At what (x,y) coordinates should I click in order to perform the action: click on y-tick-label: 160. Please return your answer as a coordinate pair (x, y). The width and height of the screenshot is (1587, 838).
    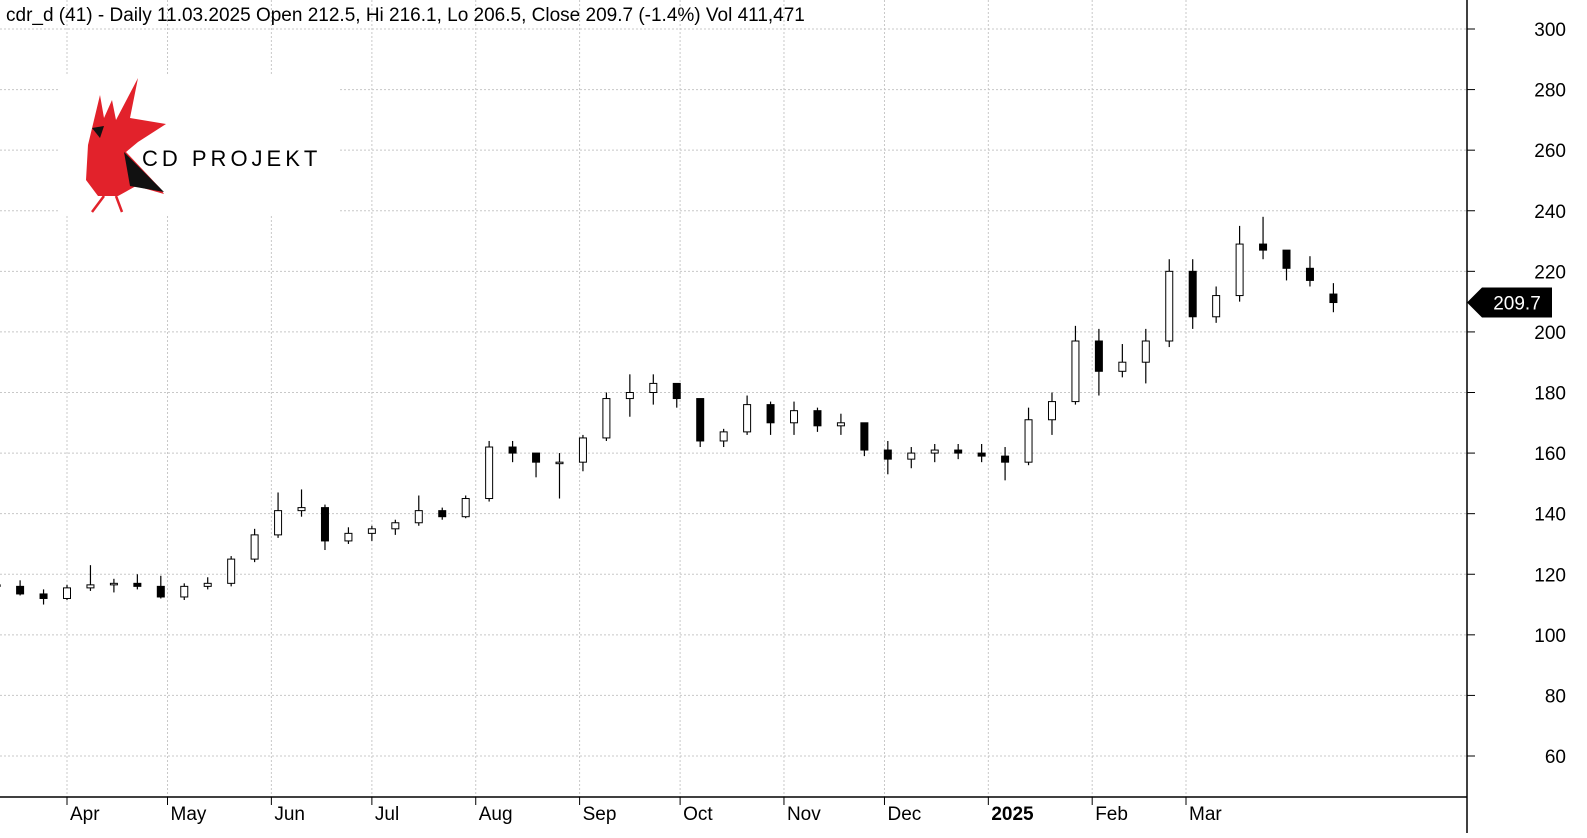
    Looking at the image, I should click on (1550, 454).